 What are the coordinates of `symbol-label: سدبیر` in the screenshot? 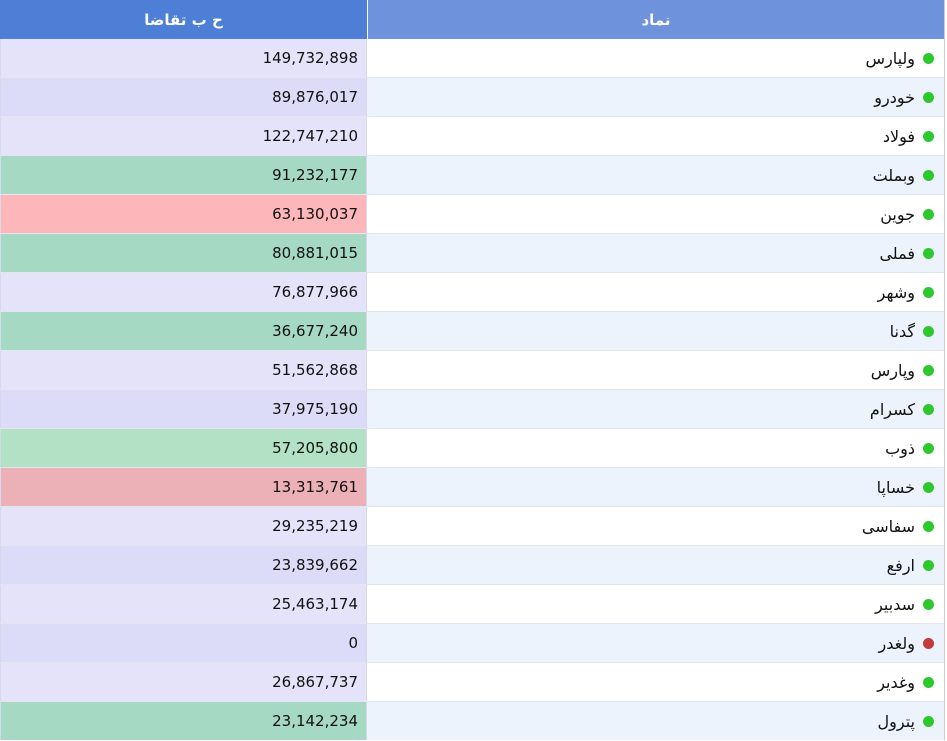 It's located at (895, 604).